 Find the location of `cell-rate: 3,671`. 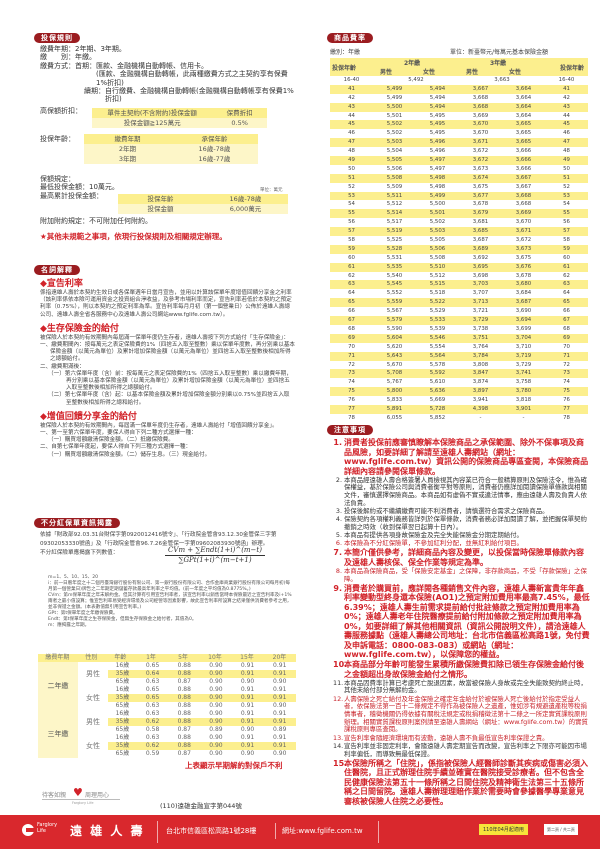

cell-rate: 3,671 is located at coordinates (523, 231).